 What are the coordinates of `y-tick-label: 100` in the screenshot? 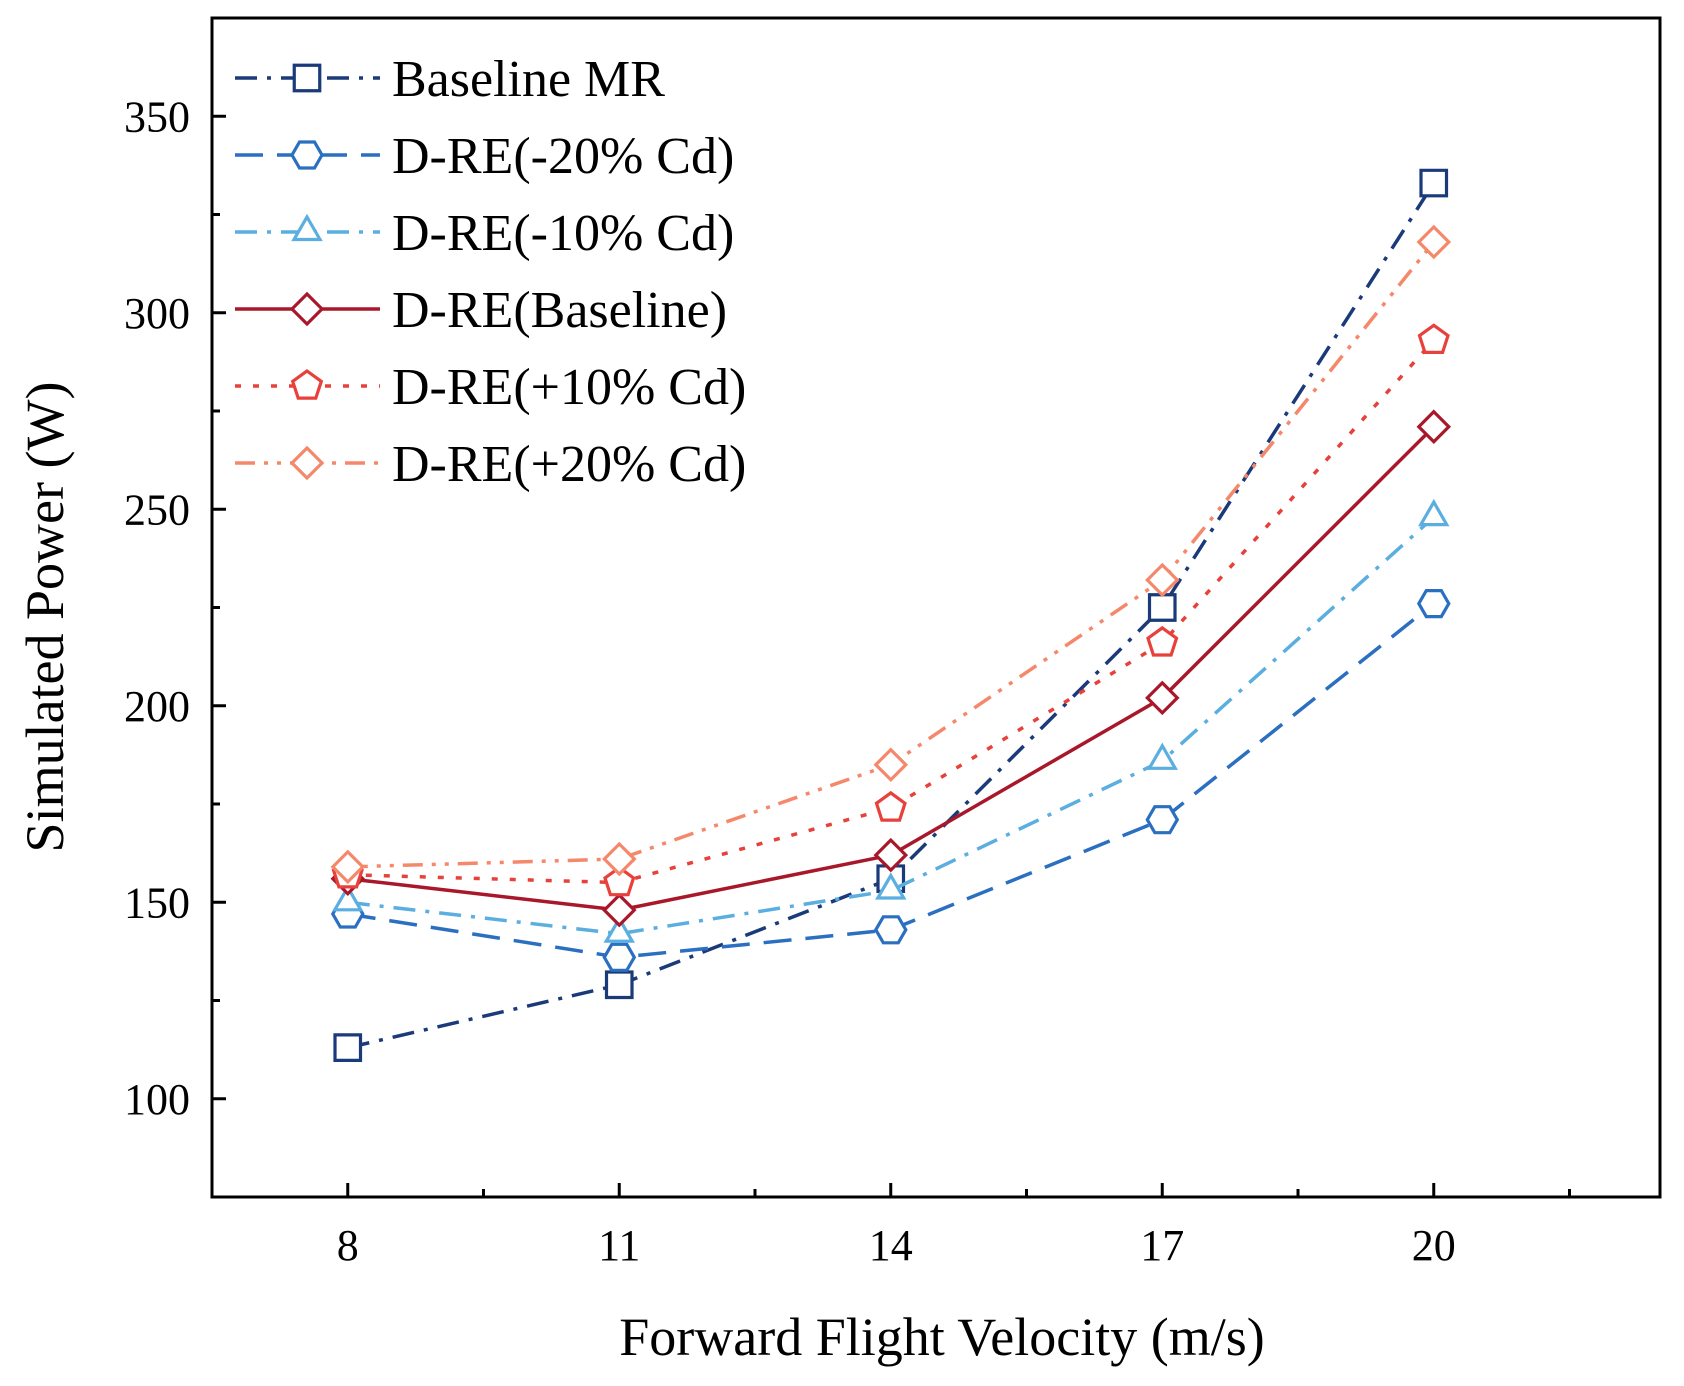 It's located at (157, 1099).